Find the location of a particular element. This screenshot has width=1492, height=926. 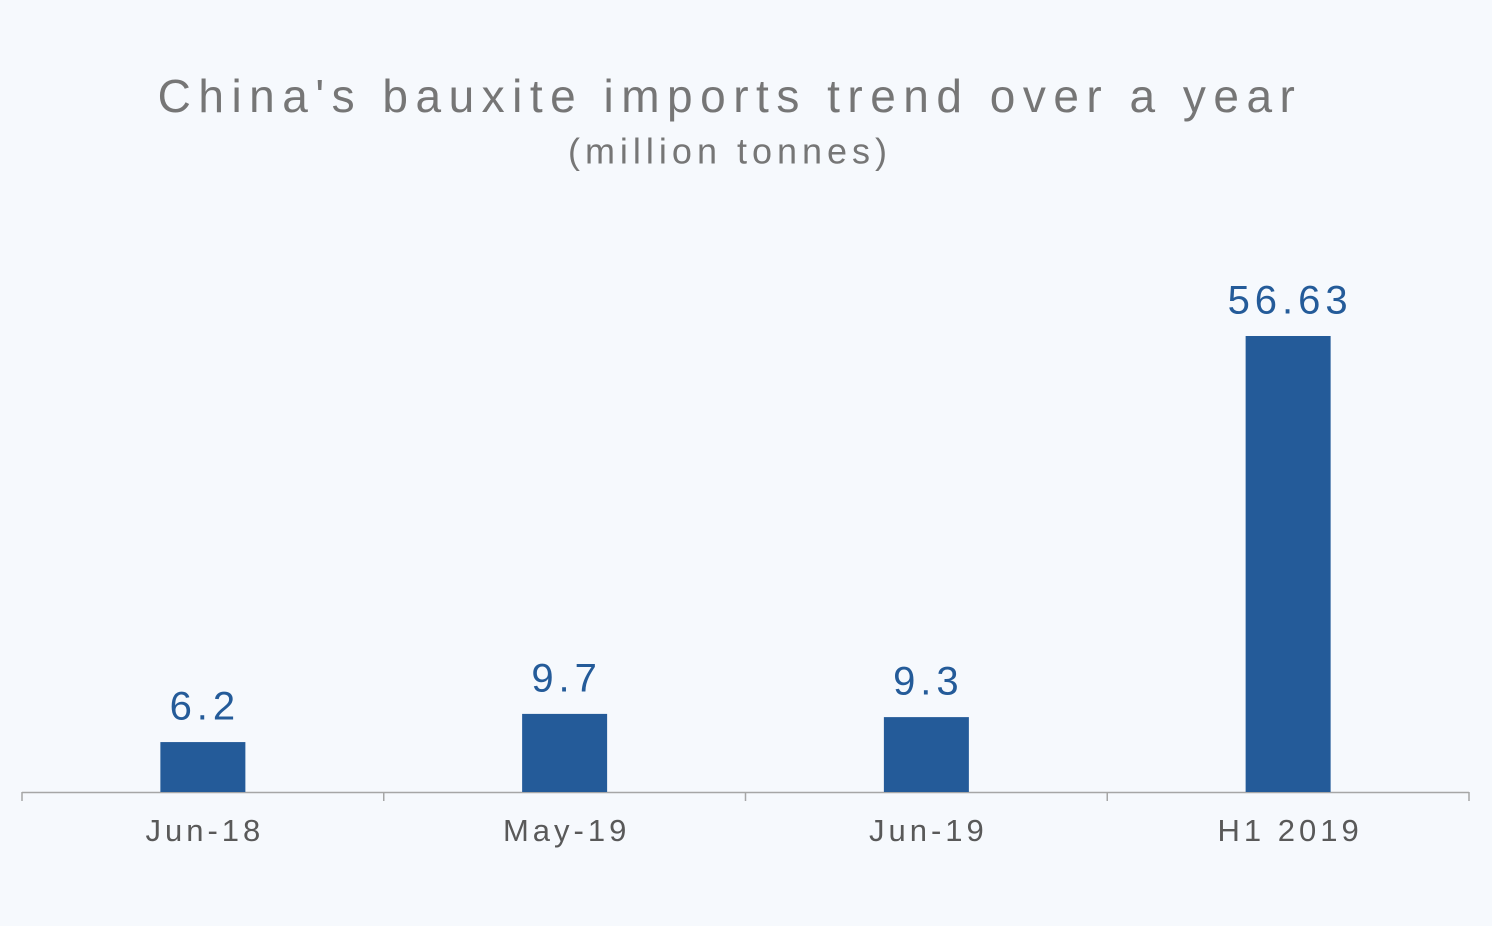

x-tick-label: May-19 is located at coordinates (566, 830).